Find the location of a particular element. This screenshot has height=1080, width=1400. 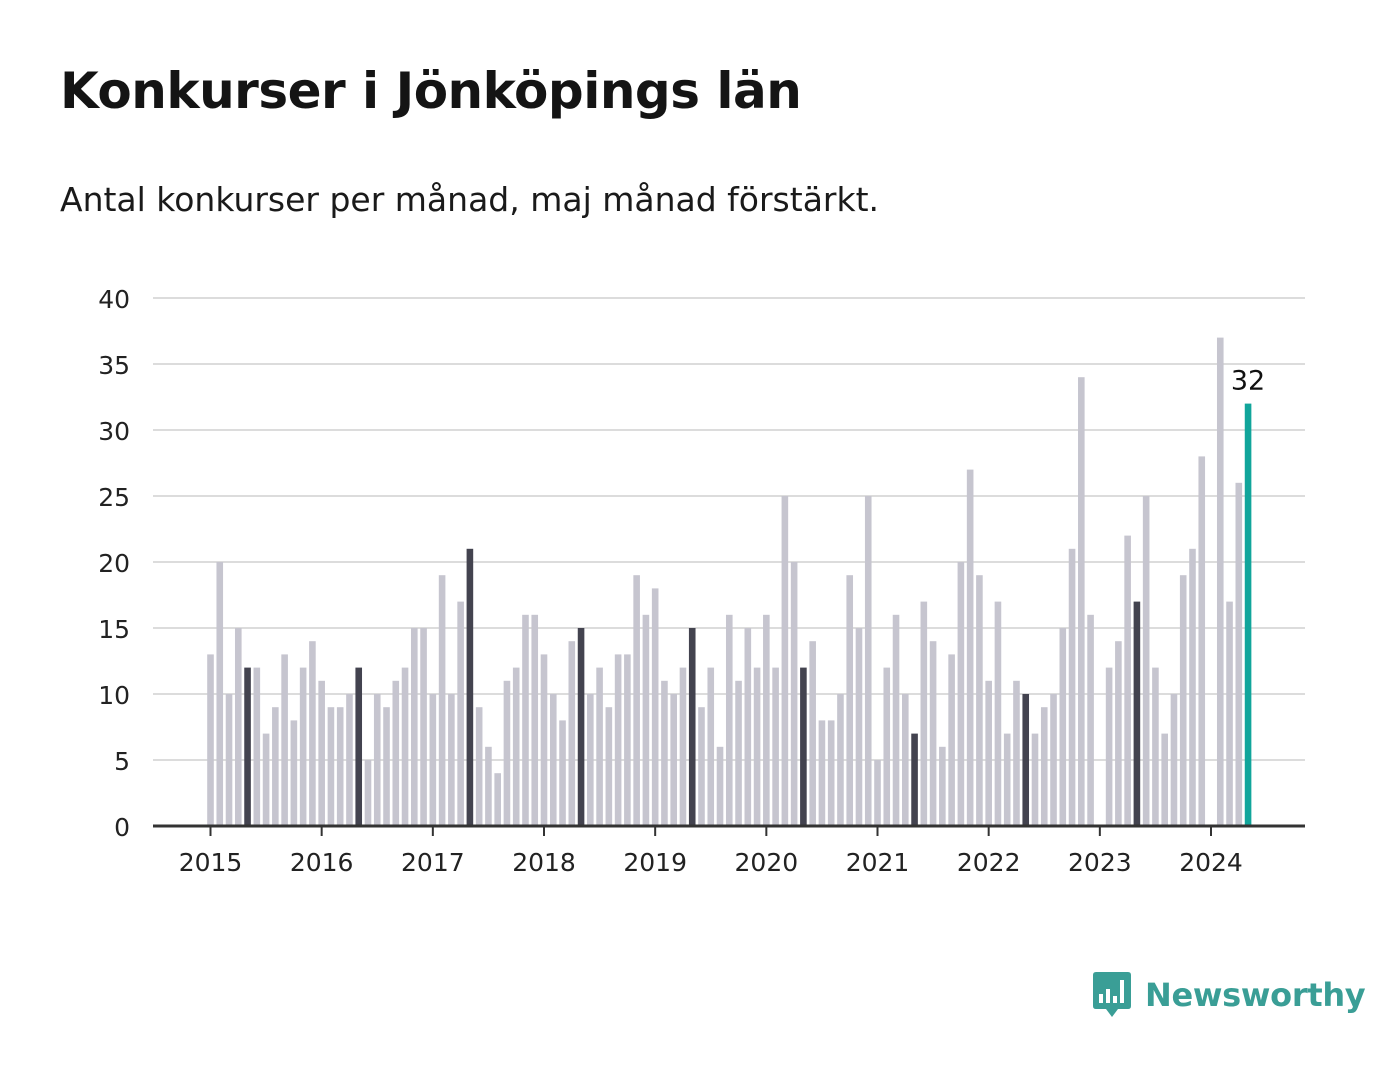

y-tick-label: 15 is located at coordinates (114, 629).